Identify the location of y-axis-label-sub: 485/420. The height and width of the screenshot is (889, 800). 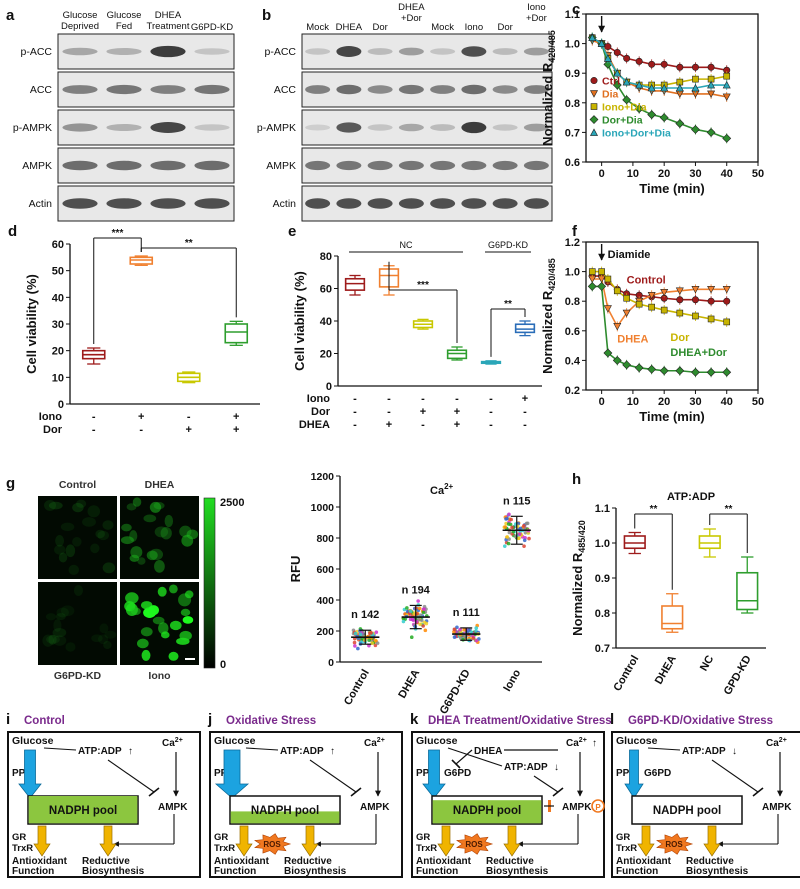
(582, 536).